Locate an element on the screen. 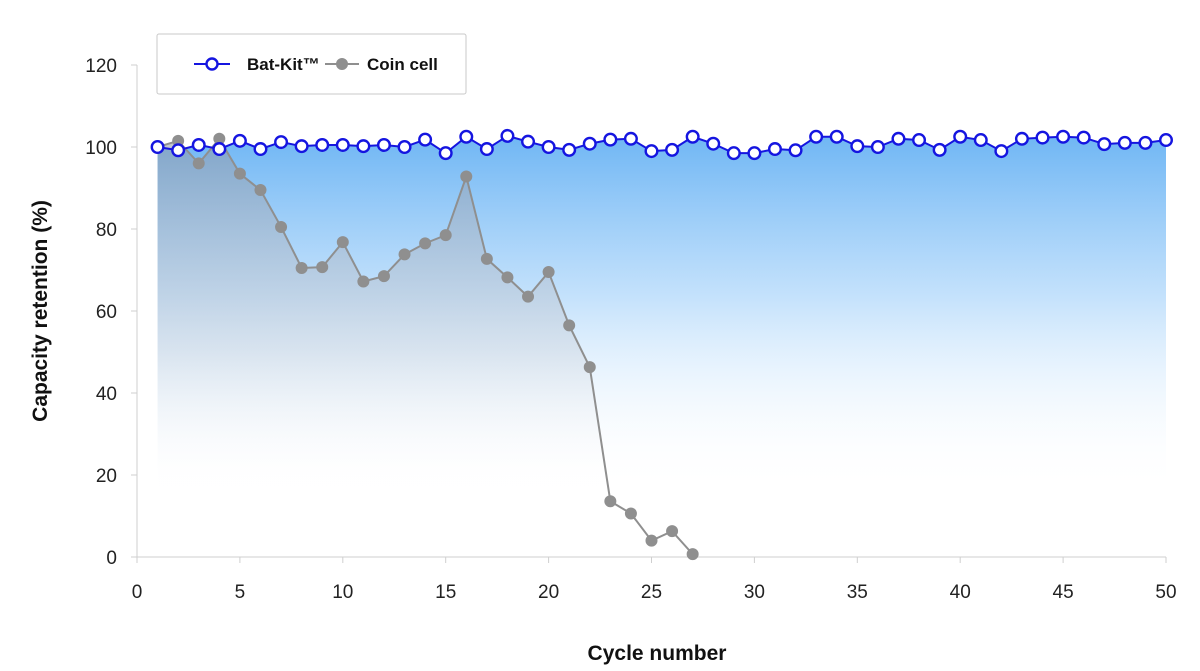 This screenshot has height=671, width=1200. x-tick-label: 45 is located at coordinates (1063, 592).